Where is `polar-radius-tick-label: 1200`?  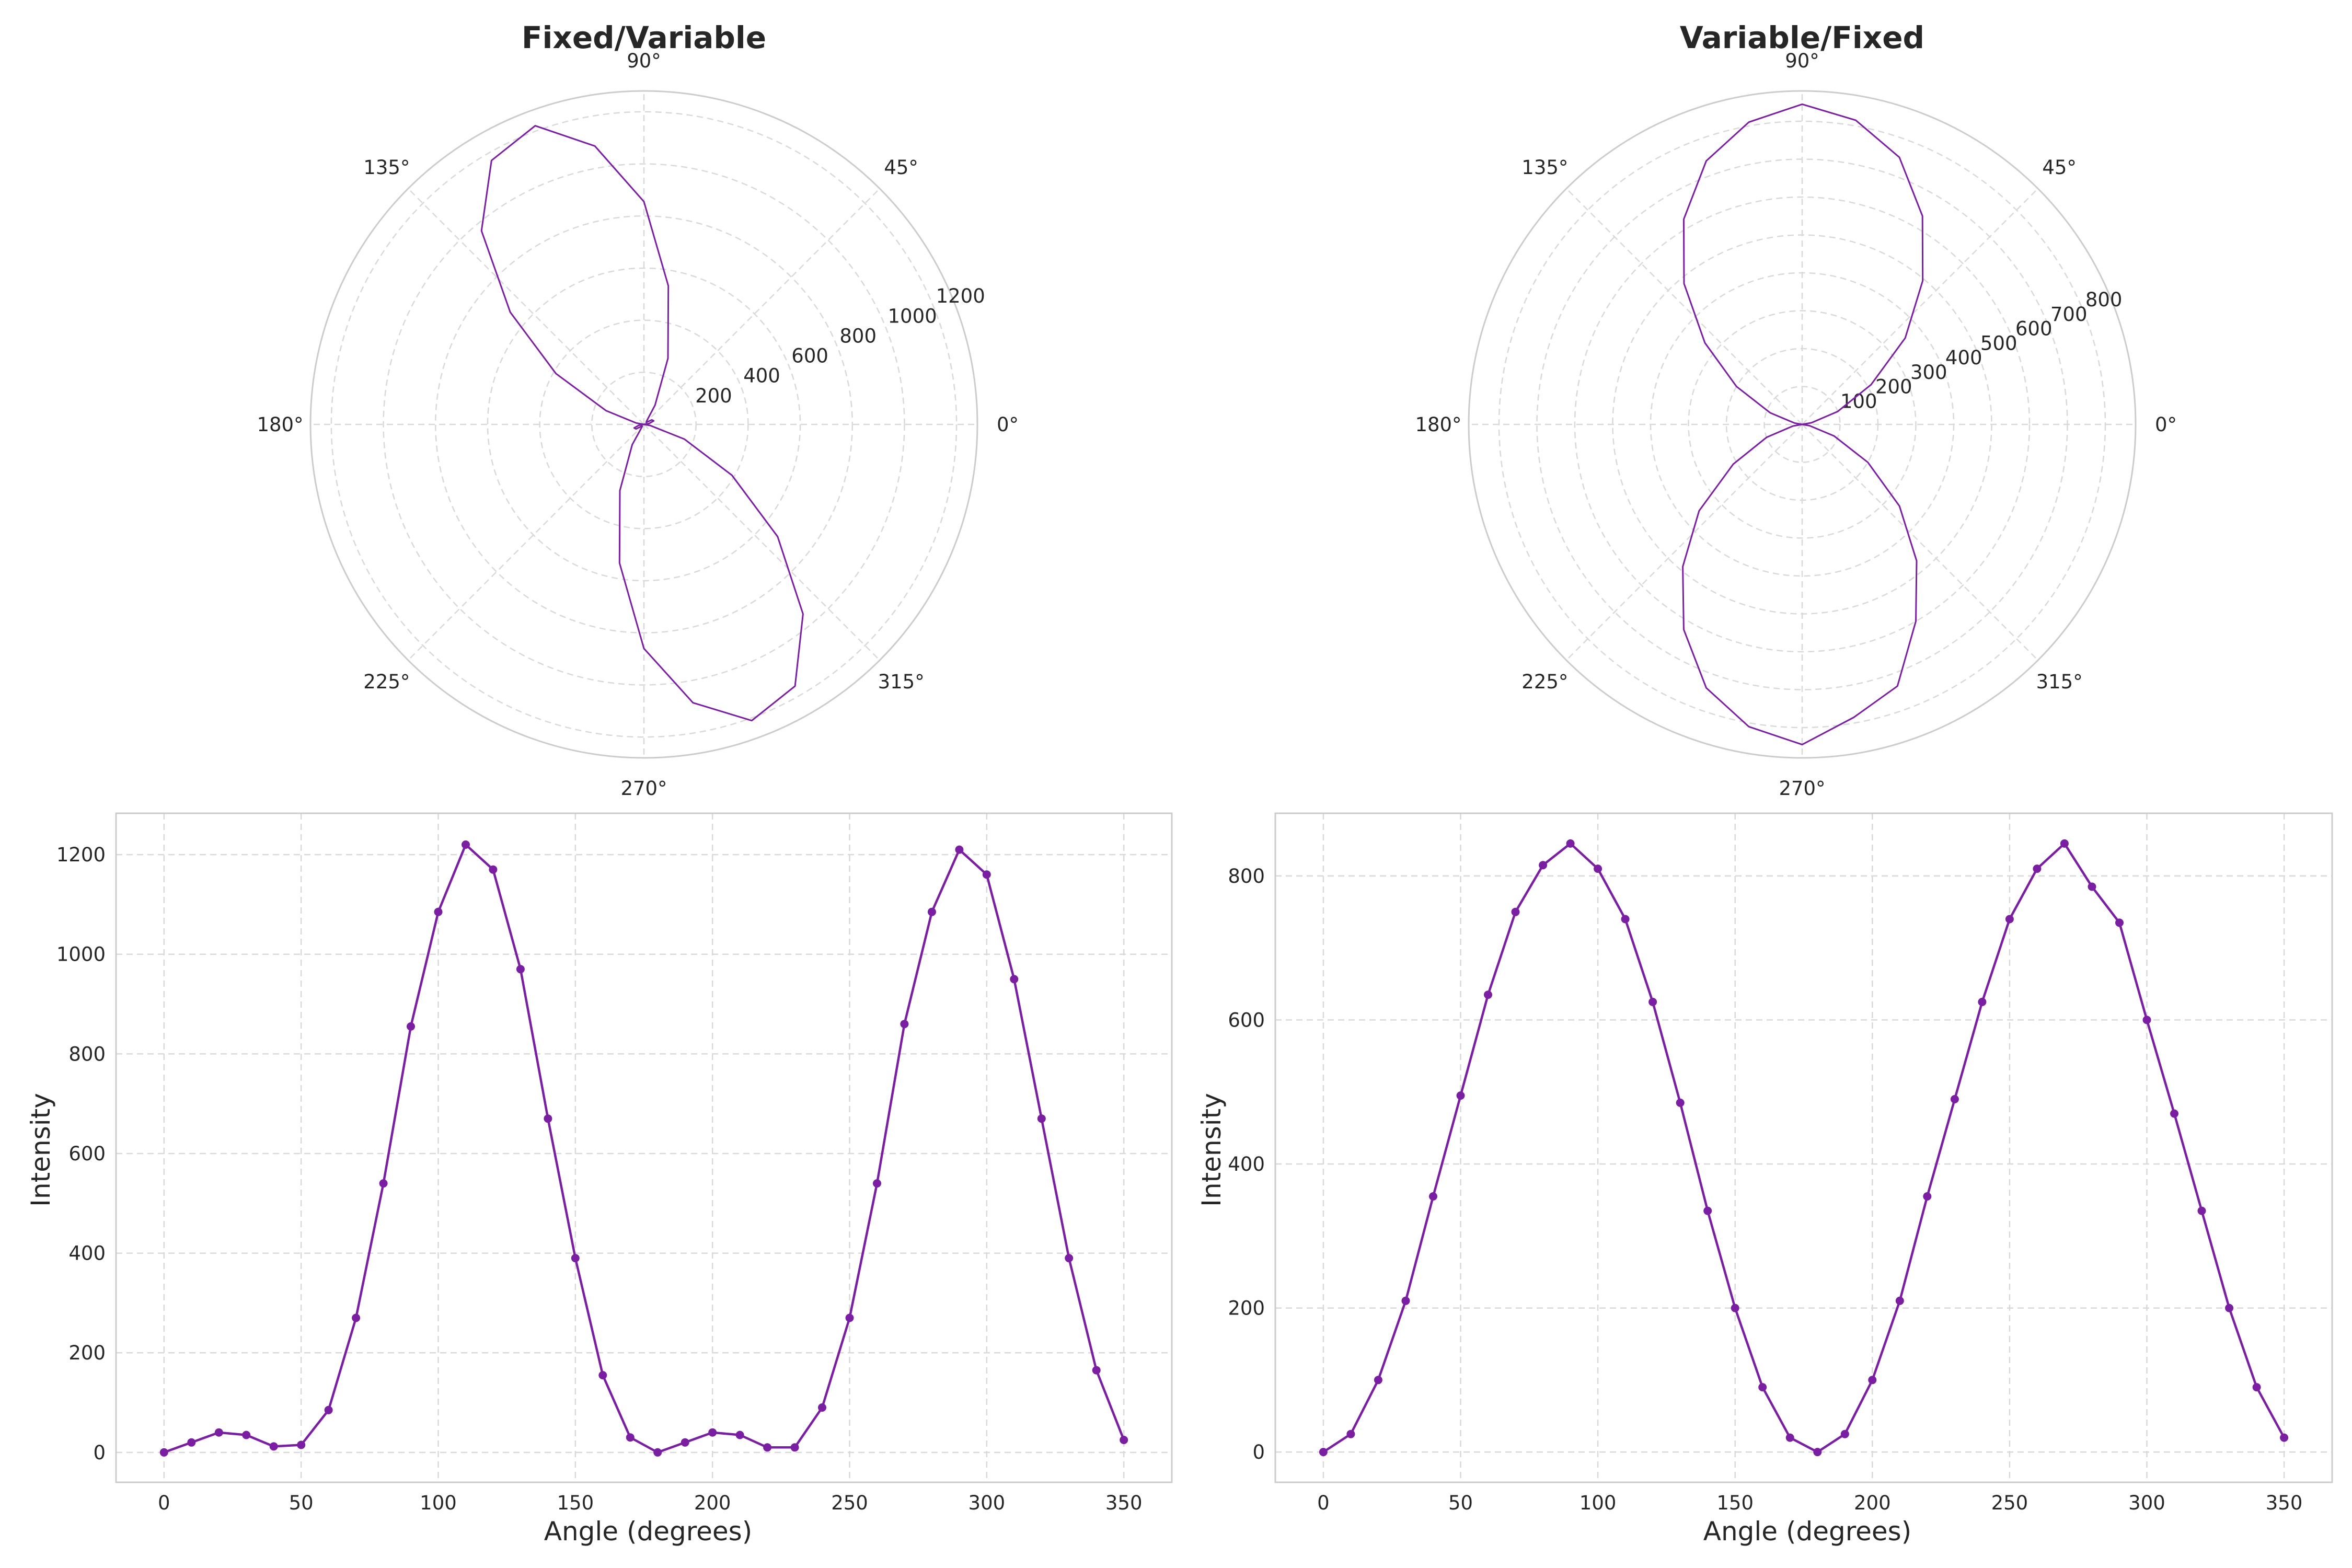
polar-radius-tick-label: 1200 is located at coordinates (960, 296).